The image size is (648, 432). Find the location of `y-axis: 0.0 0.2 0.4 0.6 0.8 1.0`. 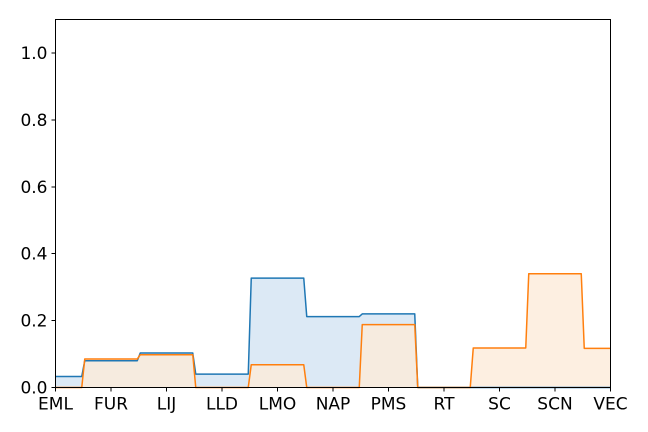

y-axis: 0.0 0.2 0.4 0.6 0.8 1.0 is located at coordinates (38, 221).